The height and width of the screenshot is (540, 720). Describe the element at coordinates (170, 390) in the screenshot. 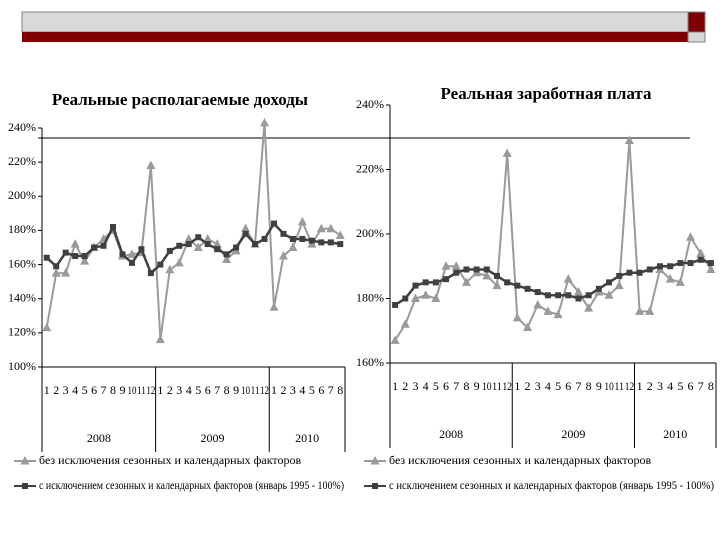

I see `x-tick-label: 2` at that location.